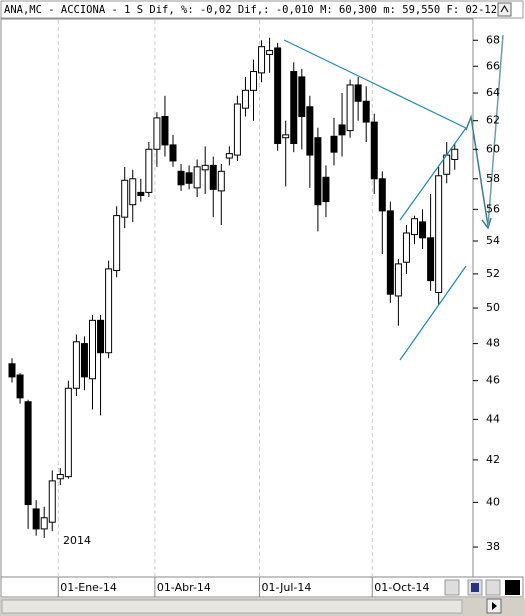  I want to click on y-tick-label: 52, so click(493, 273).